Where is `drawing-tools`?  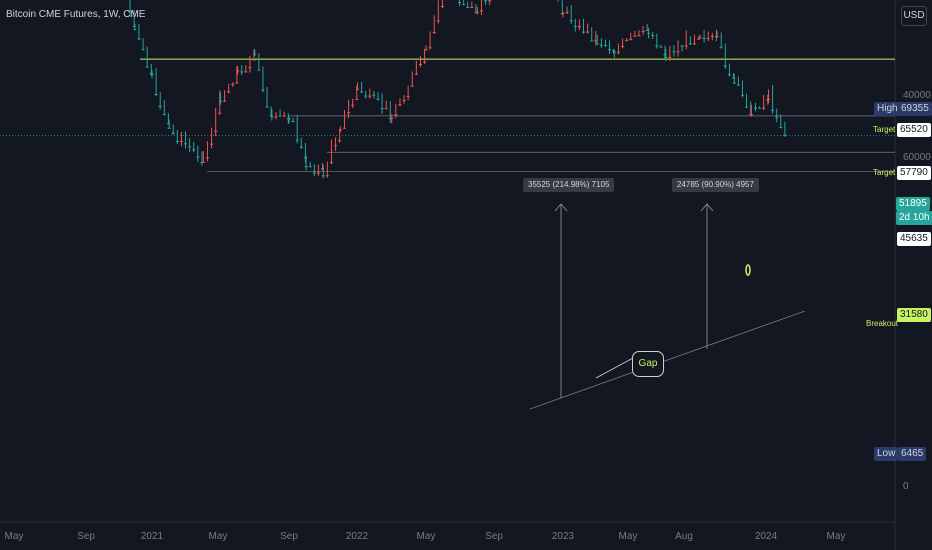
drawing-tools is located at coordinates (667, 306).